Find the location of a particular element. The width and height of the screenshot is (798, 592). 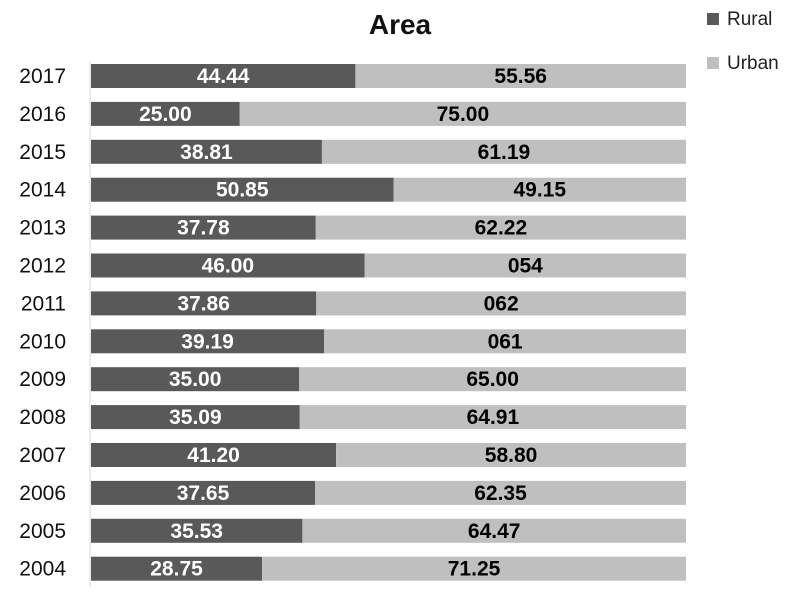

data-label-rural: 50.85 is located at coordinates (242, 190).